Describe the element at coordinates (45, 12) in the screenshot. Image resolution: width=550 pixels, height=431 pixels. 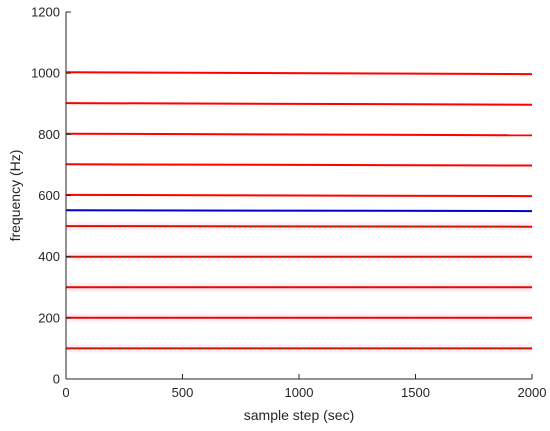
I see `y-tick-label-1200: 1200` at that location.